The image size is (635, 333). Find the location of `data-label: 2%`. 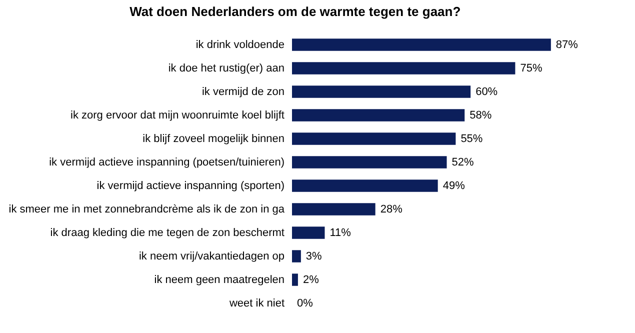

data-label: 2% is located at coordinates (311, 280).